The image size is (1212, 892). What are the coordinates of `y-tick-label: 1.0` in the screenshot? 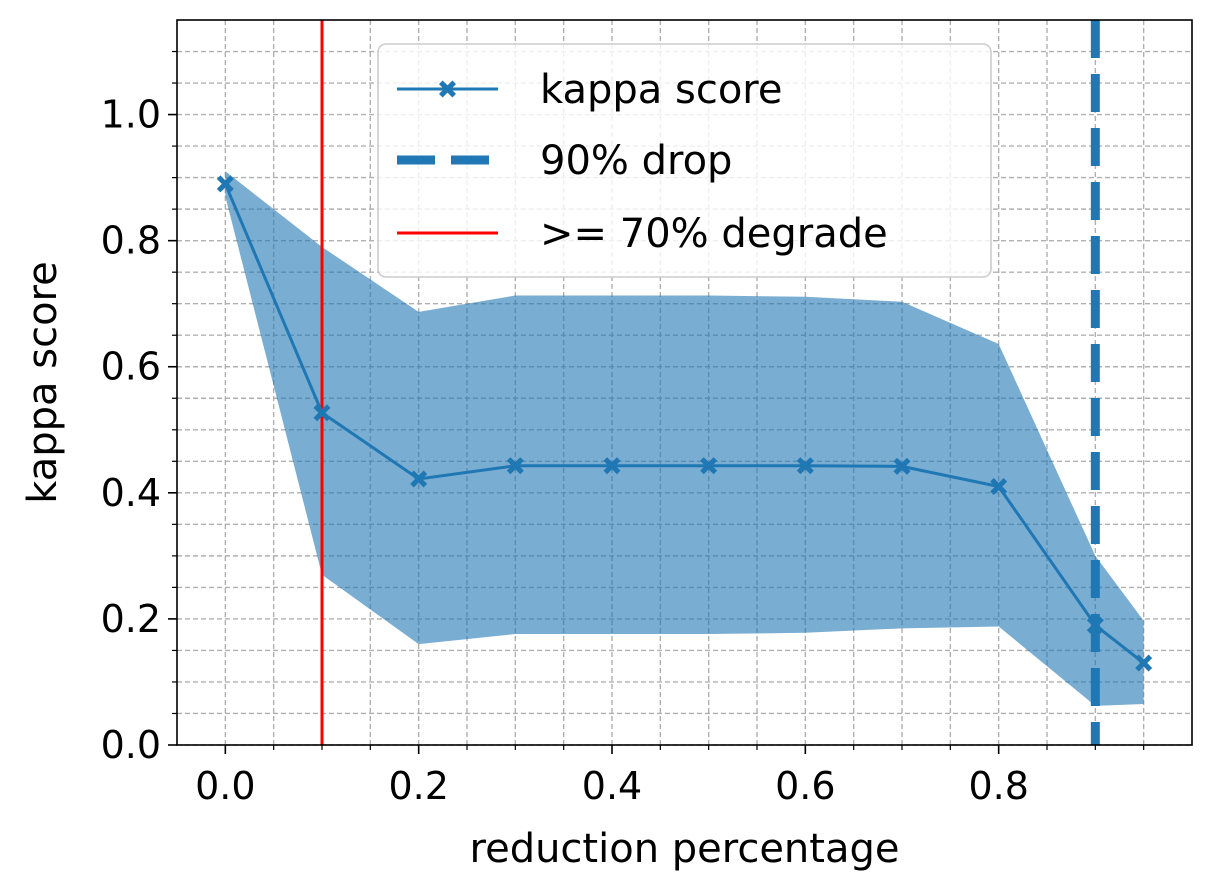 It's located at (131, 115).